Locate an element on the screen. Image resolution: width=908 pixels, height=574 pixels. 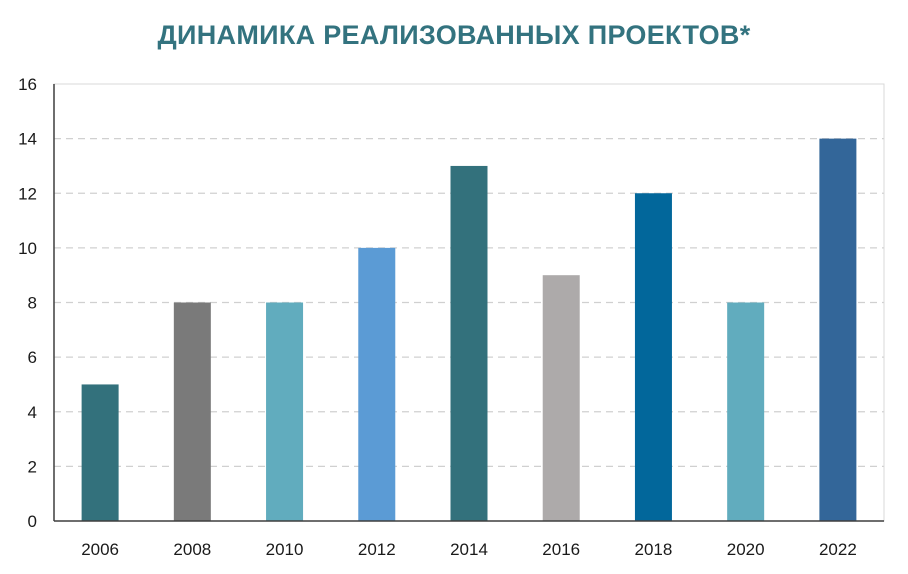
x-tick-label-2016: 2016 is located at coordinates (561, 549).